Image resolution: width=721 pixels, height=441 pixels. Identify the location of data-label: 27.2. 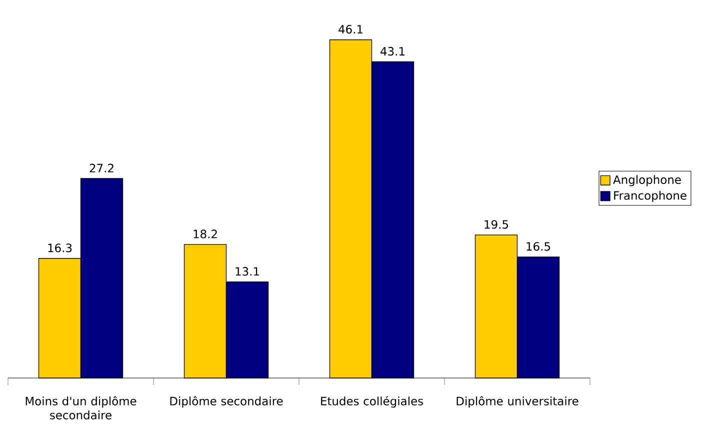
(102, 168).